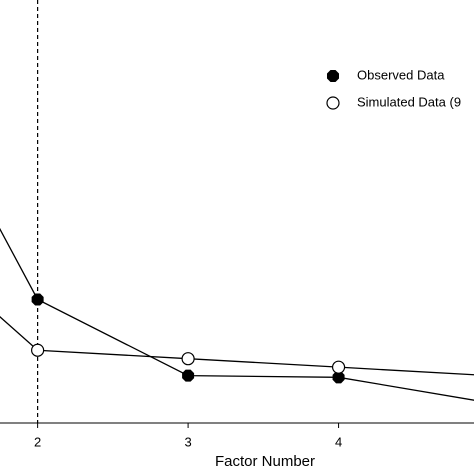 The width and height of the screenshot is (474, 474). Describe the element at coordinates (37, 441) in the screenshot. I see `x-tick-label: 2` at that location.